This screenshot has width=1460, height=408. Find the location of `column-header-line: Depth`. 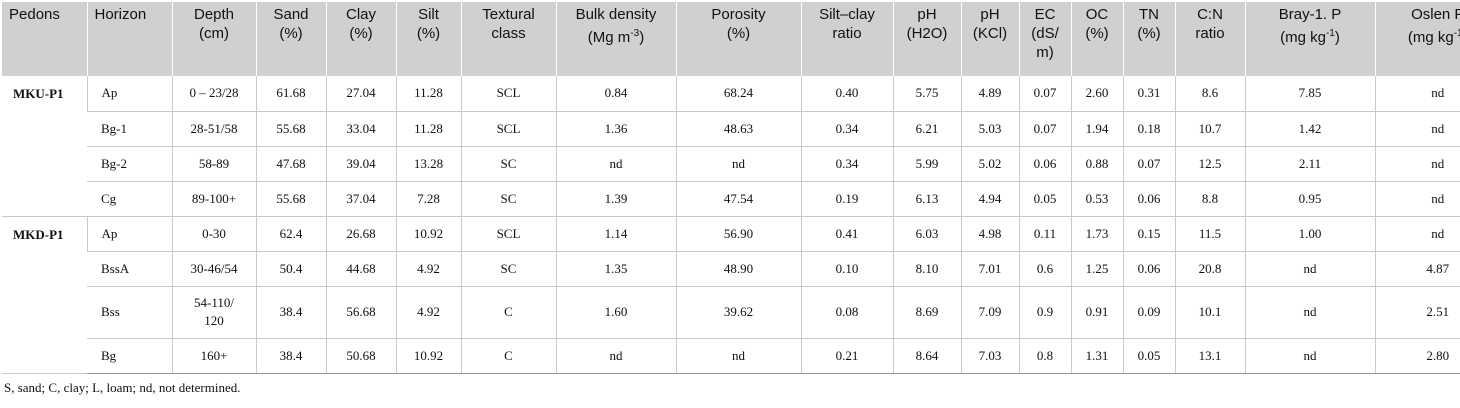

column-header-line: Depth is located at coordinates (214, 14).